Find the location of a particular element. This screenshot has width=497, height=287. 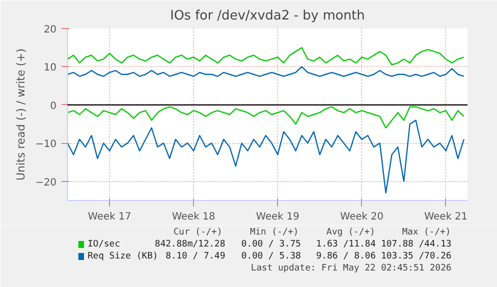

text: Last update: Fri May 22 02:45:51 2026 is located at coordinates (351, 269).